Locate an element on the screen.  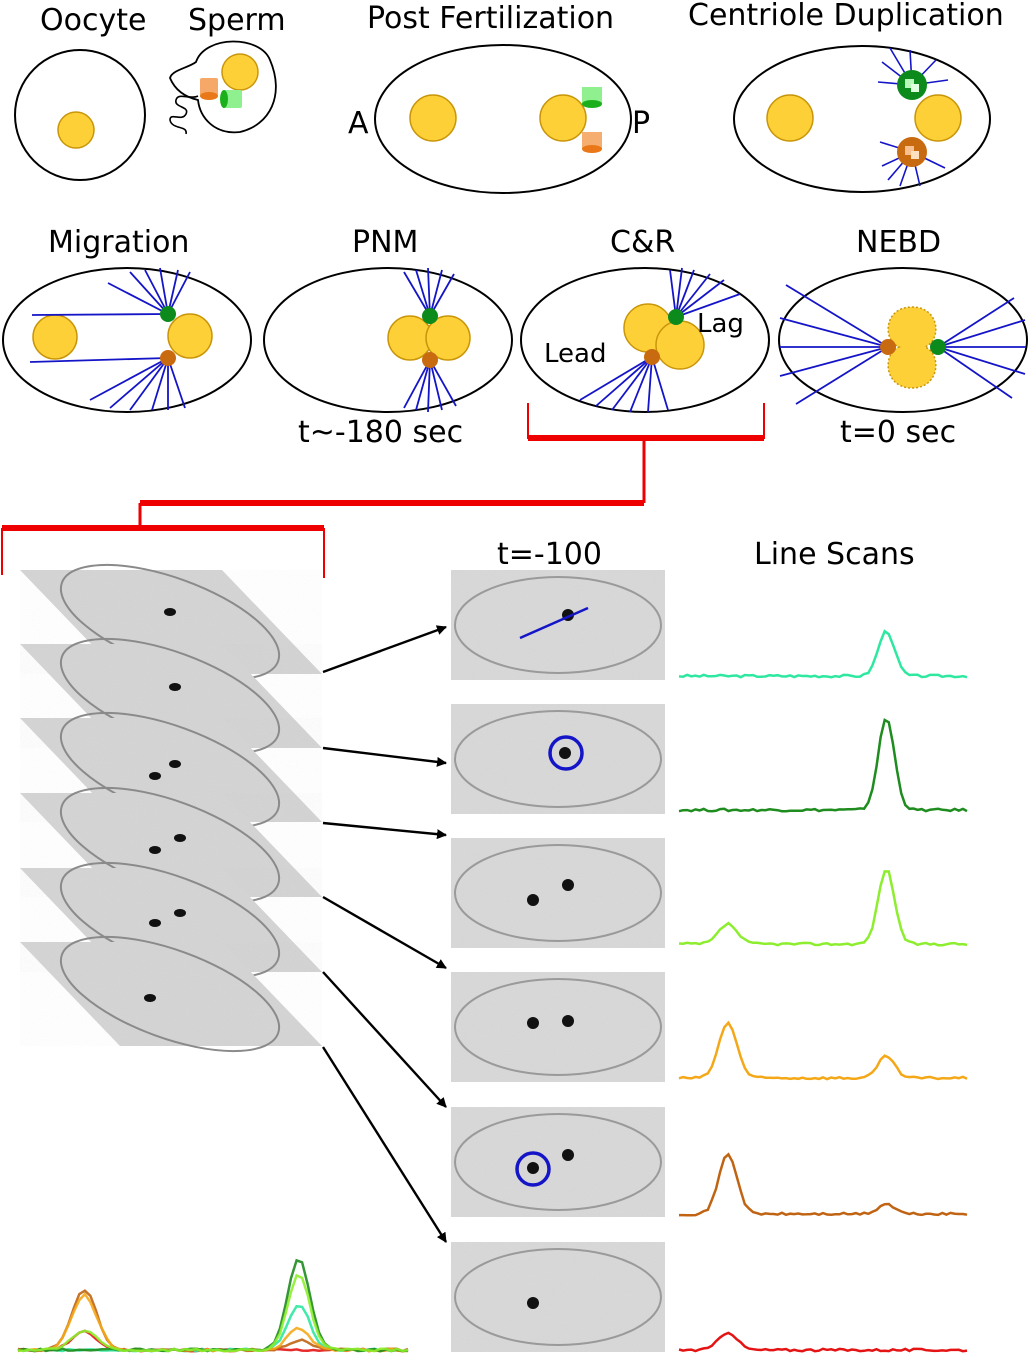
lead-centrosome-circle is located at coordinates (533, 1169).